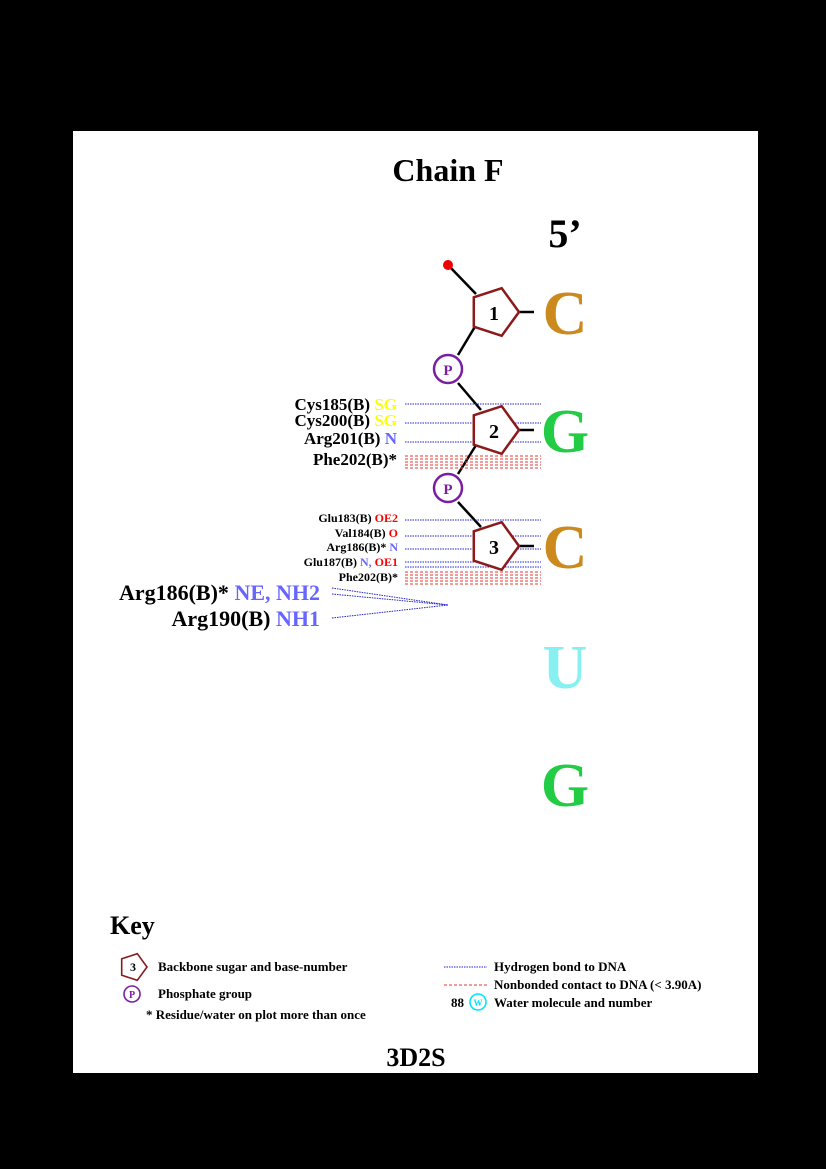 The image size is (826, 1169). What do you see at coordinates (344, 518) in the screenshot?
I see `residue-name: Glu183(B)` at bounding box center [344, 518].